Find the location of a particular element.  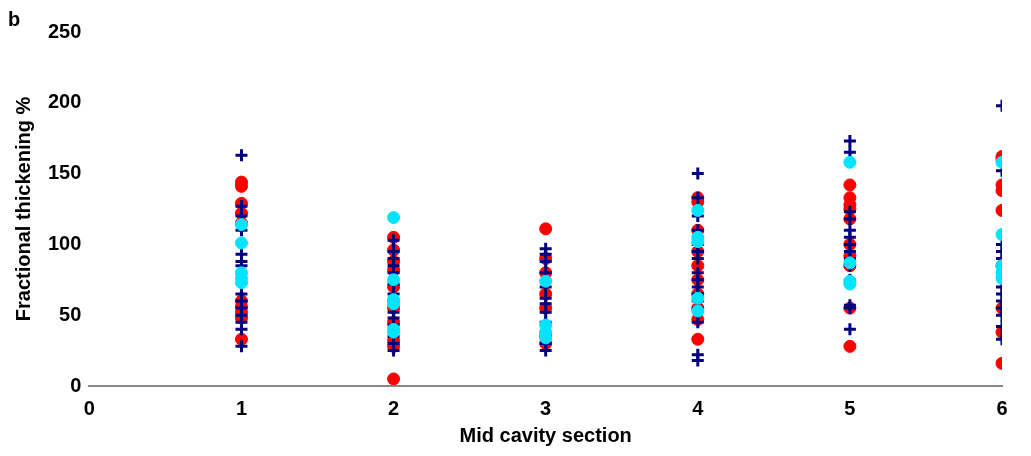

y-tick-label: 0 is located at coordinates (76, 384).